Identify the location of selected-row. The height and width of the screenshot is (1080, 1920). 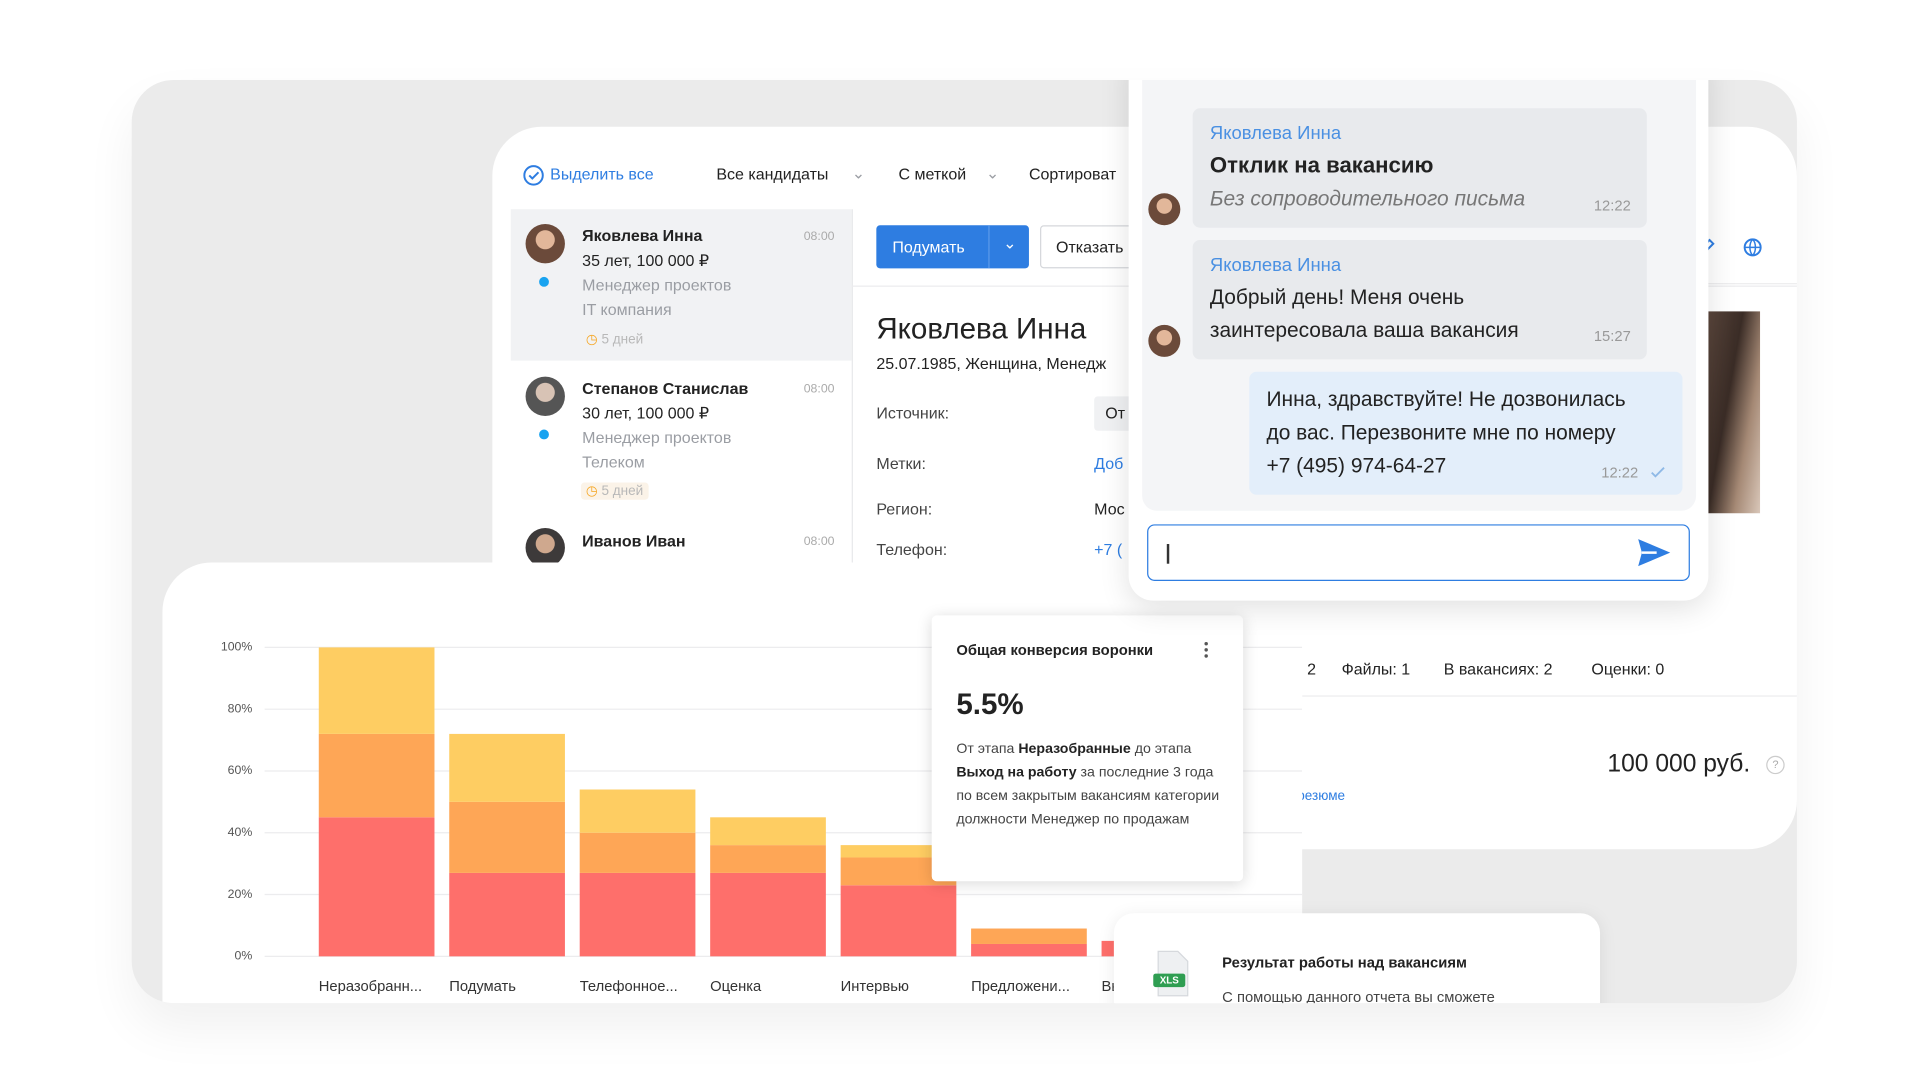
(681, 285).